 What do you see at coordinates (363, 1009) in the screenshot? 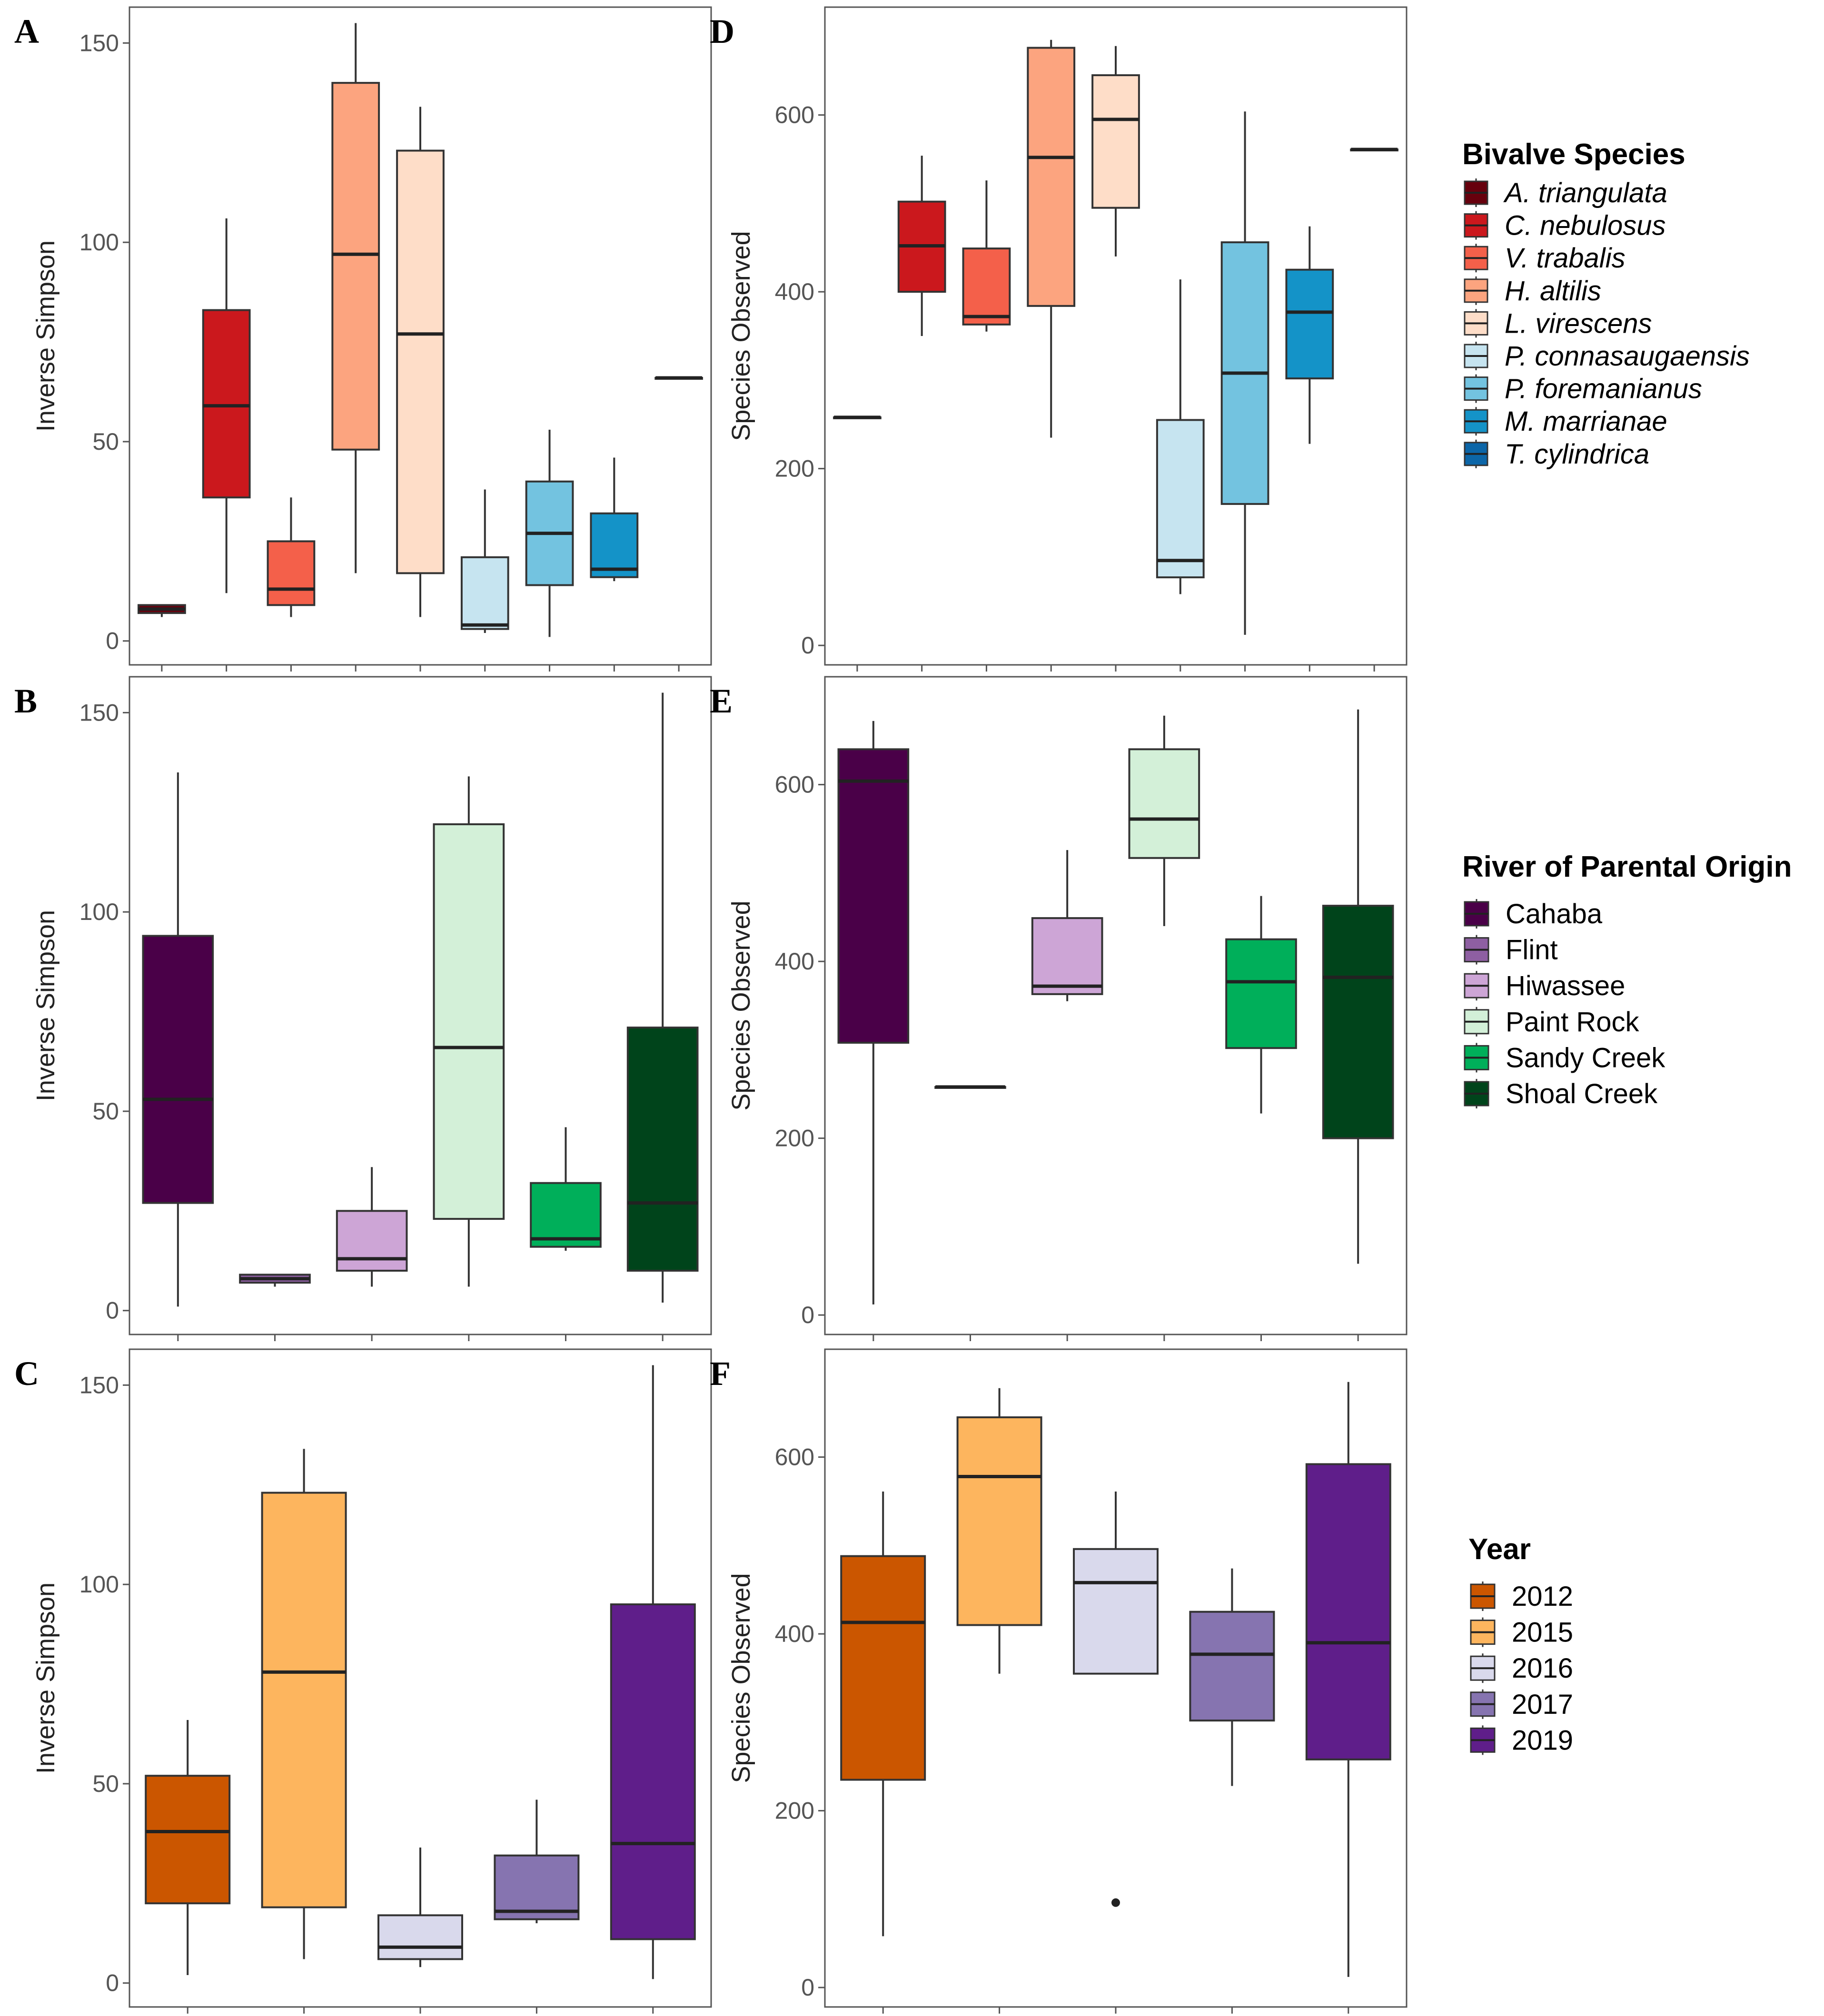
I see `panel-b: B 0 50 100 150 Inverse Simpson` at bounding box center [363, 1009].